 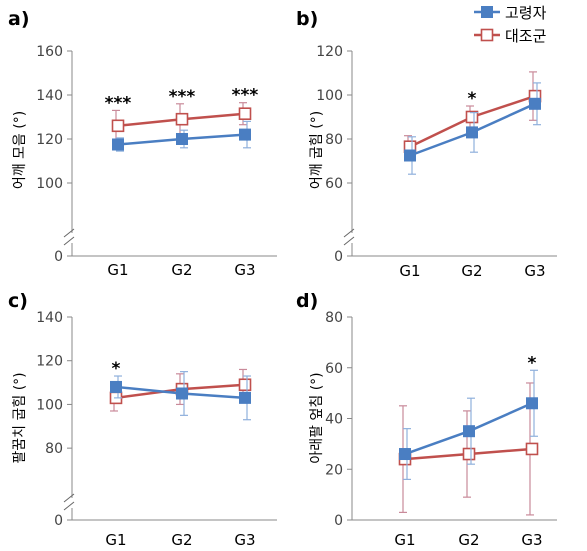 What do you see at coordinates (20, 150) in the screenshot?
I see `y-axis-label: 어깨 모음 (°)` at bounding box center [20, 150].